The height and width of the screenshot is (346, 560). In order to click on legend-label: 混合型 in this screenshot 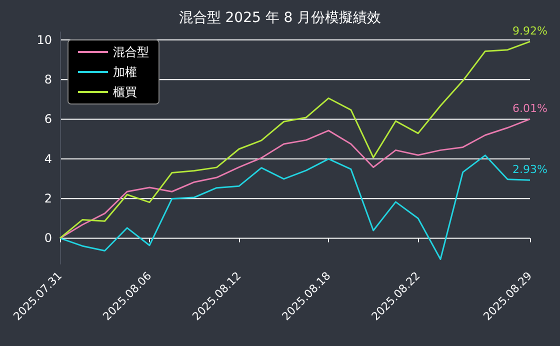, I will do `click(131, 52)`.